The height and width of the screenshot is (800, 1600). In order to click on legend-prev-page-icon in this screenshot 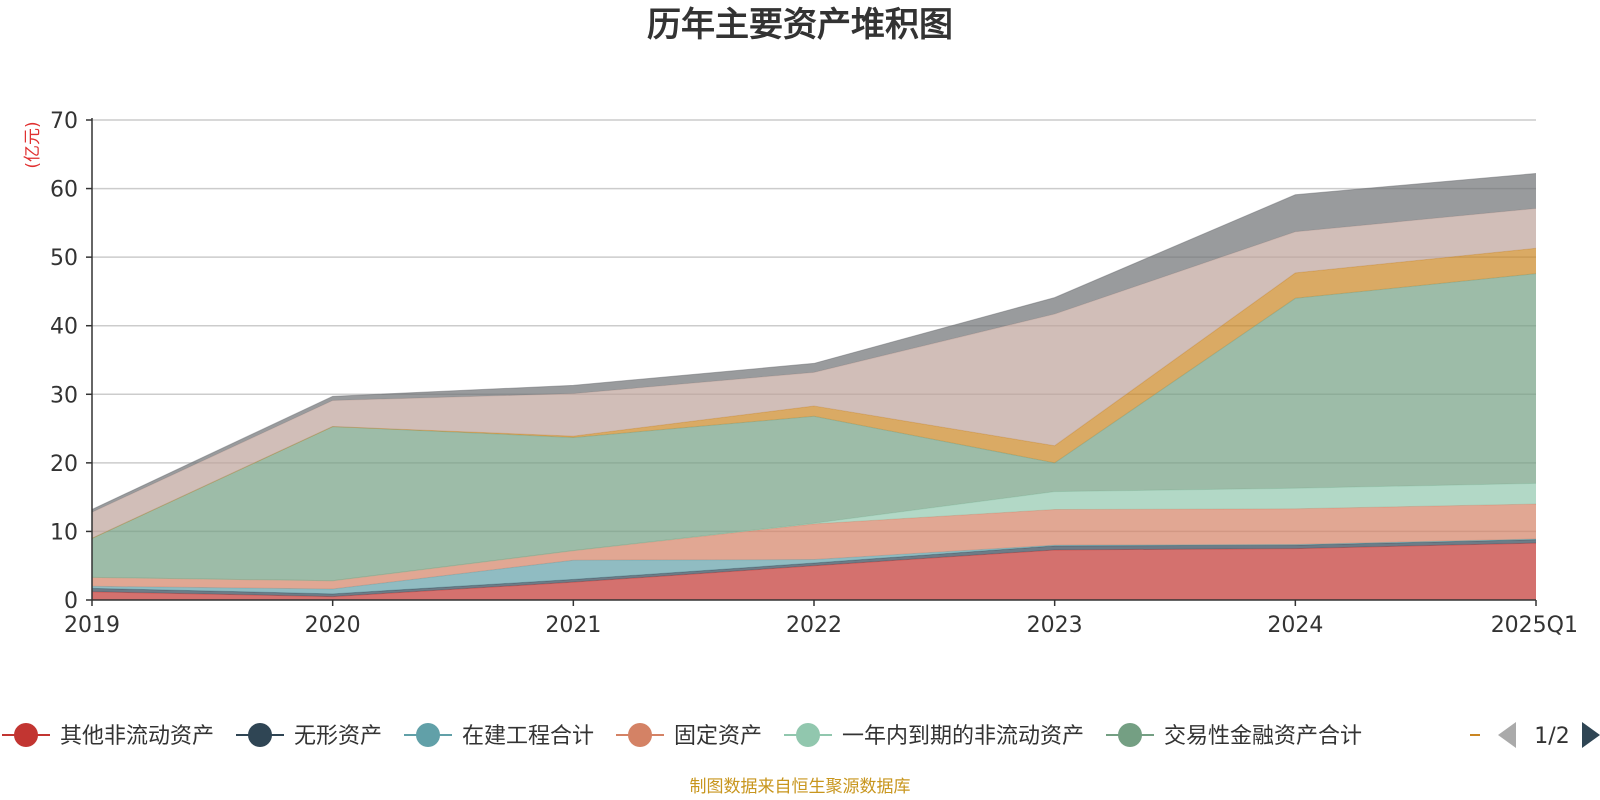, I will do `click(1507, 735)`.